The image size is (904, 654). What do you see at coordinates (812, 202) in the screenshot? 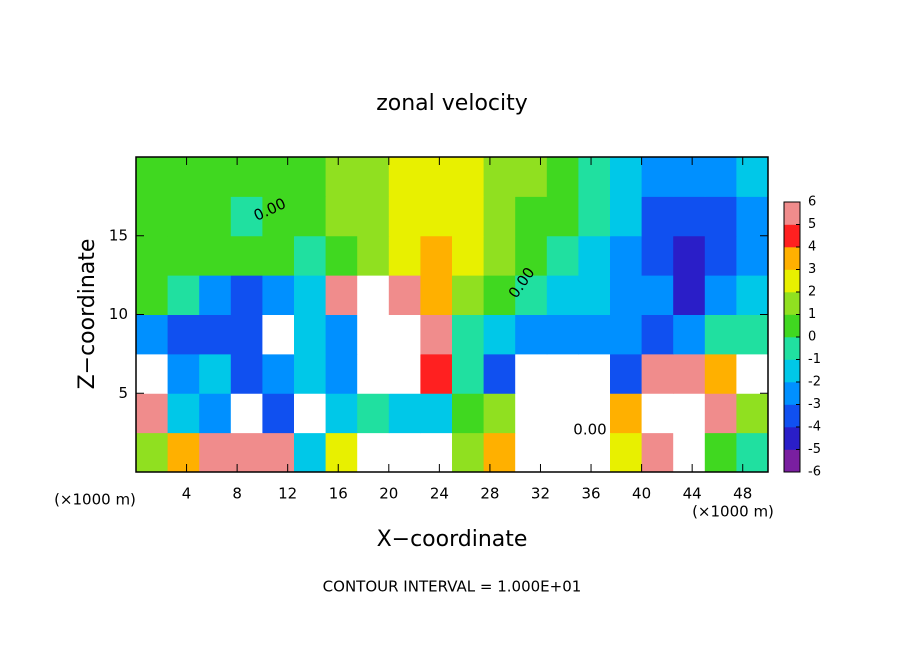
I see `colorbar-tick-label: 6` at bounding box center [812, 202].